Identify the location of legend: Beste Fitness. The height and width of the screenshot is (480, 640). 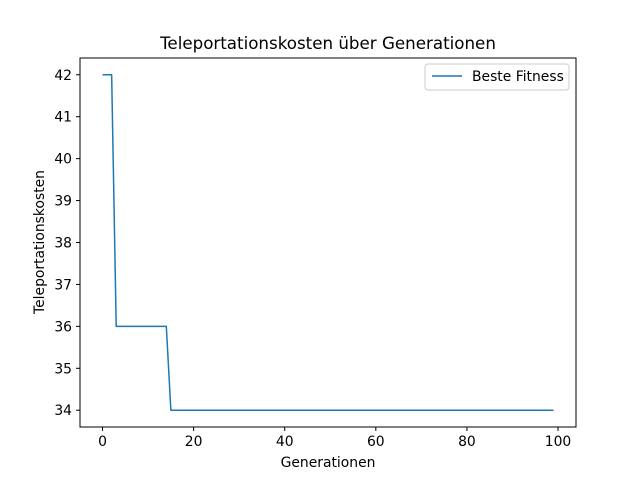
(497, 77).